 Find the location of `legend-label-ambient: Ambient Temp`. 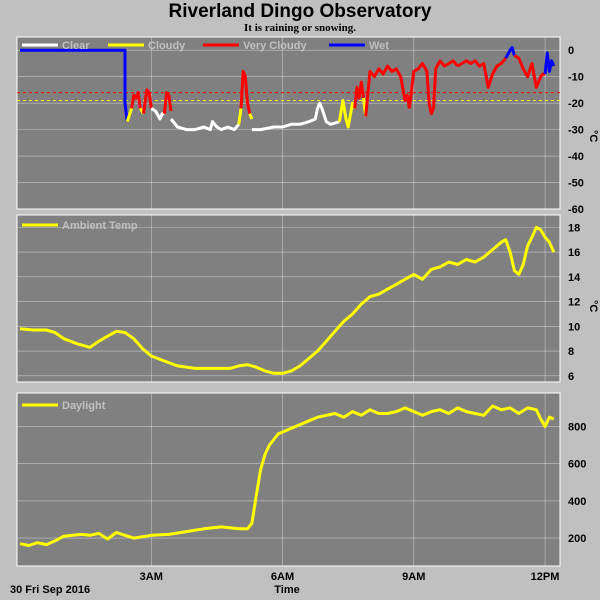

legend-label-ambient: Ambient Temp is located at coordinates (100, 226).